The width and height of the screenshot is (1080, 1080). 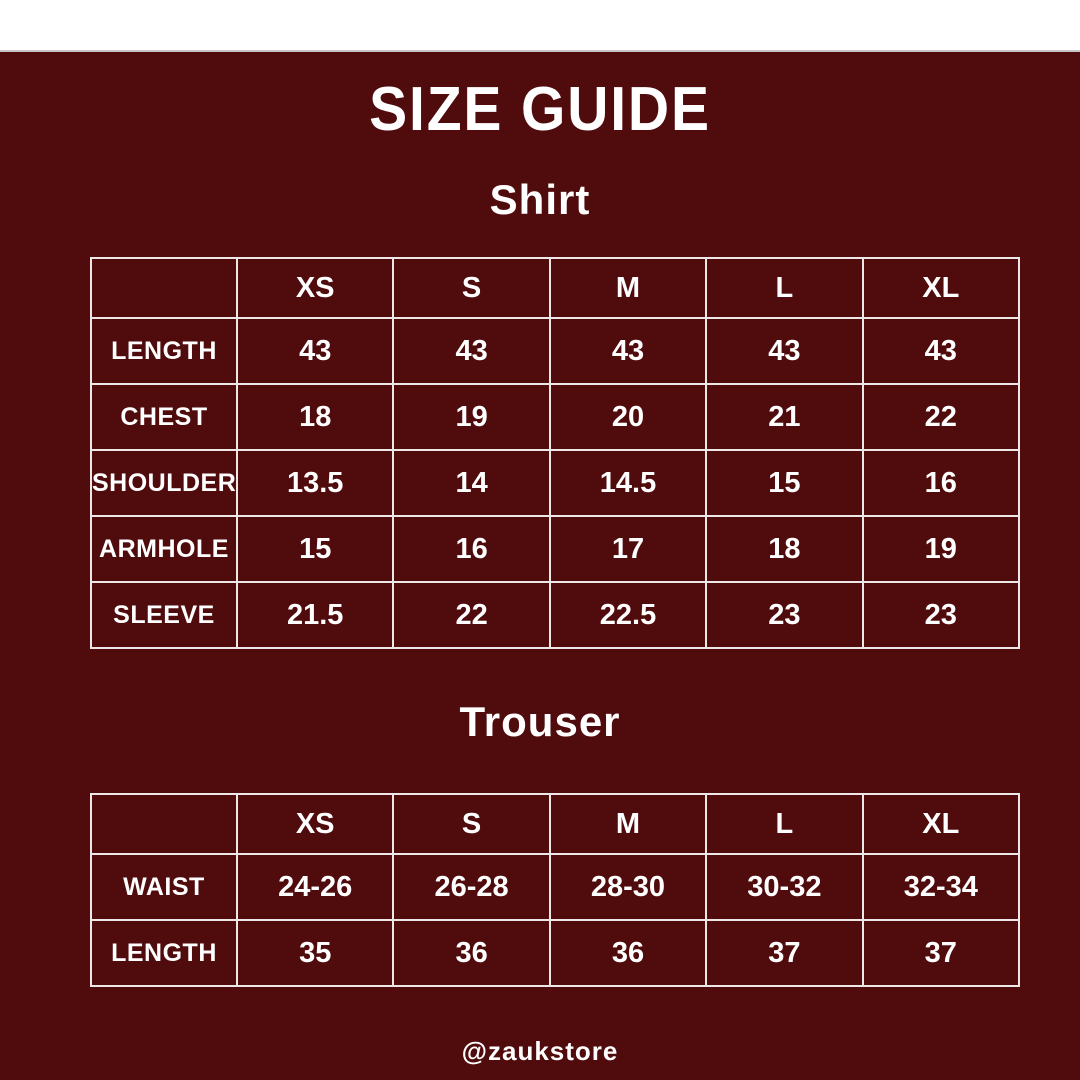 What do you see at coordinates (164, 887) in the screenshot?
I see `row-label: WAIST` at bounding box center [164, 887].